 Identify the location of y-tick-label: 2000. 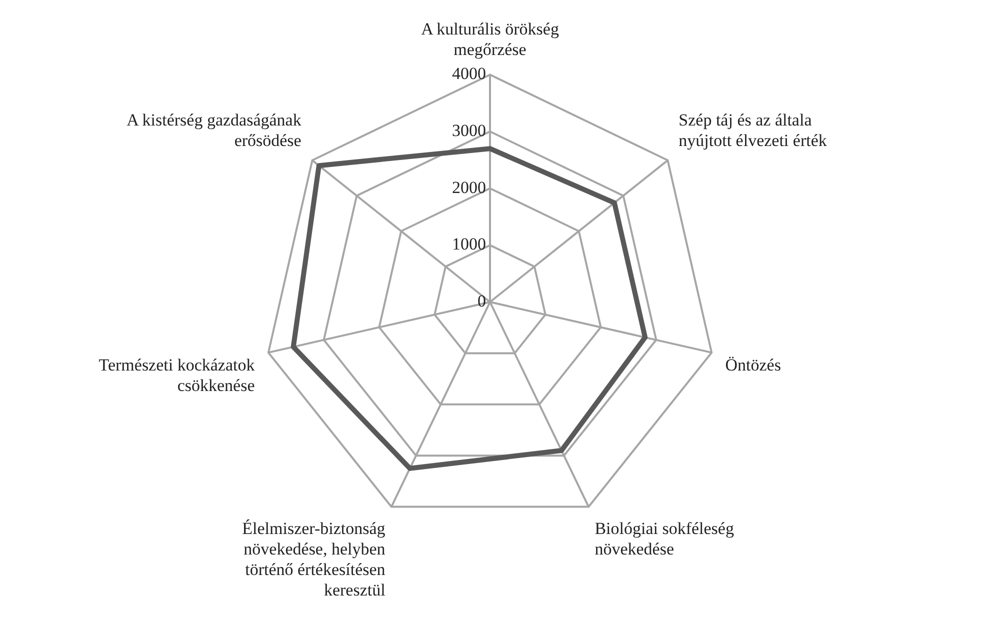
(469, 187).